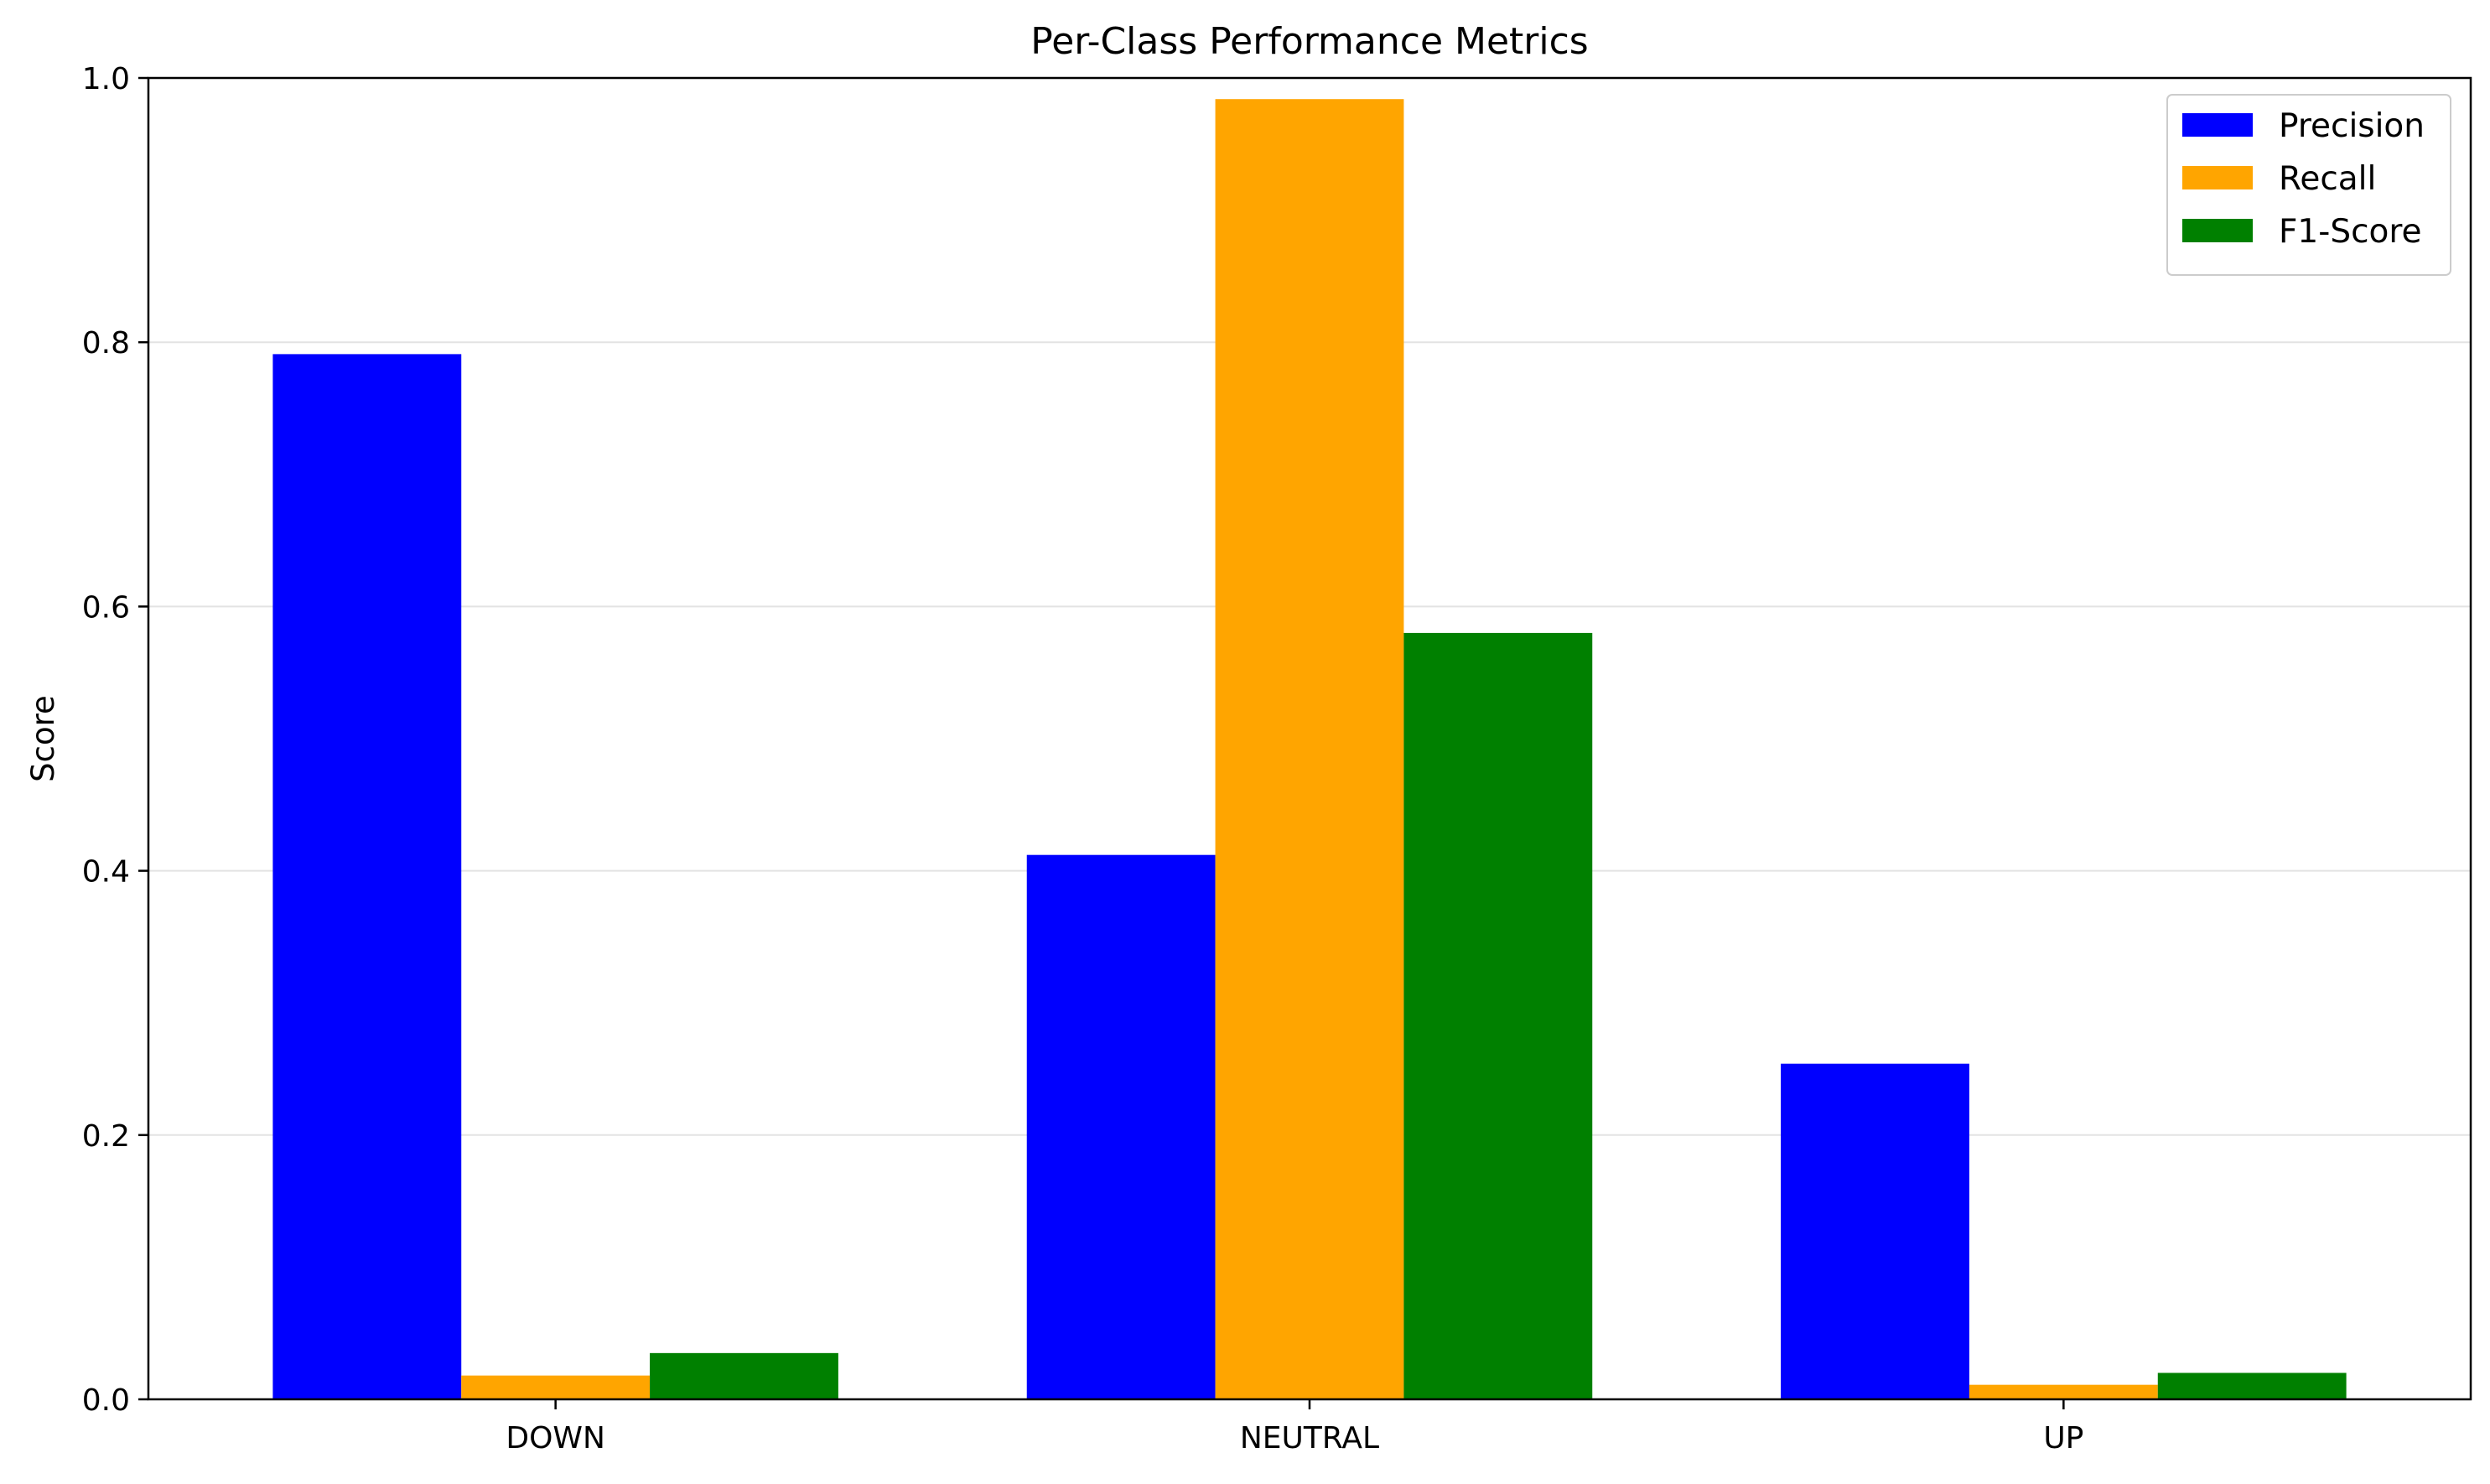 The image size is (2490, 1484). I want to click on y-tick-label: 0.2, so click(106, 1136).